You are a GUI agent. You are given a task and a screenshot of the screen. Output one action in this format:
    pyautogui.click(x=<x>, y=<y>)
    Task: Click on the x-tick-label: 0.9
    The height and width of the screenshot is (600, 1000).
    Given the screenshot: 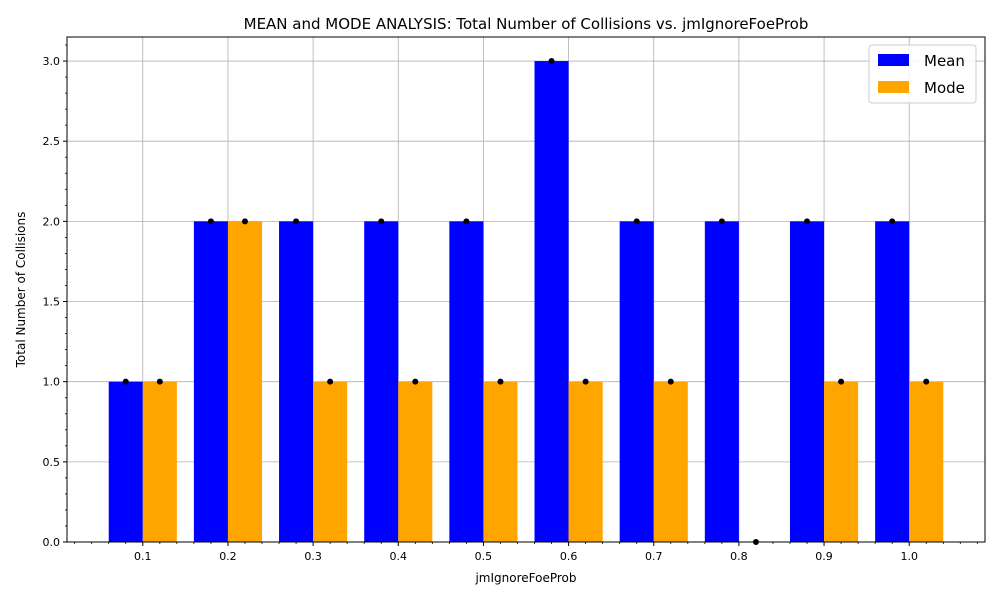 What is the action you would take?
    pyautogui.click(x=824, y=556)
    